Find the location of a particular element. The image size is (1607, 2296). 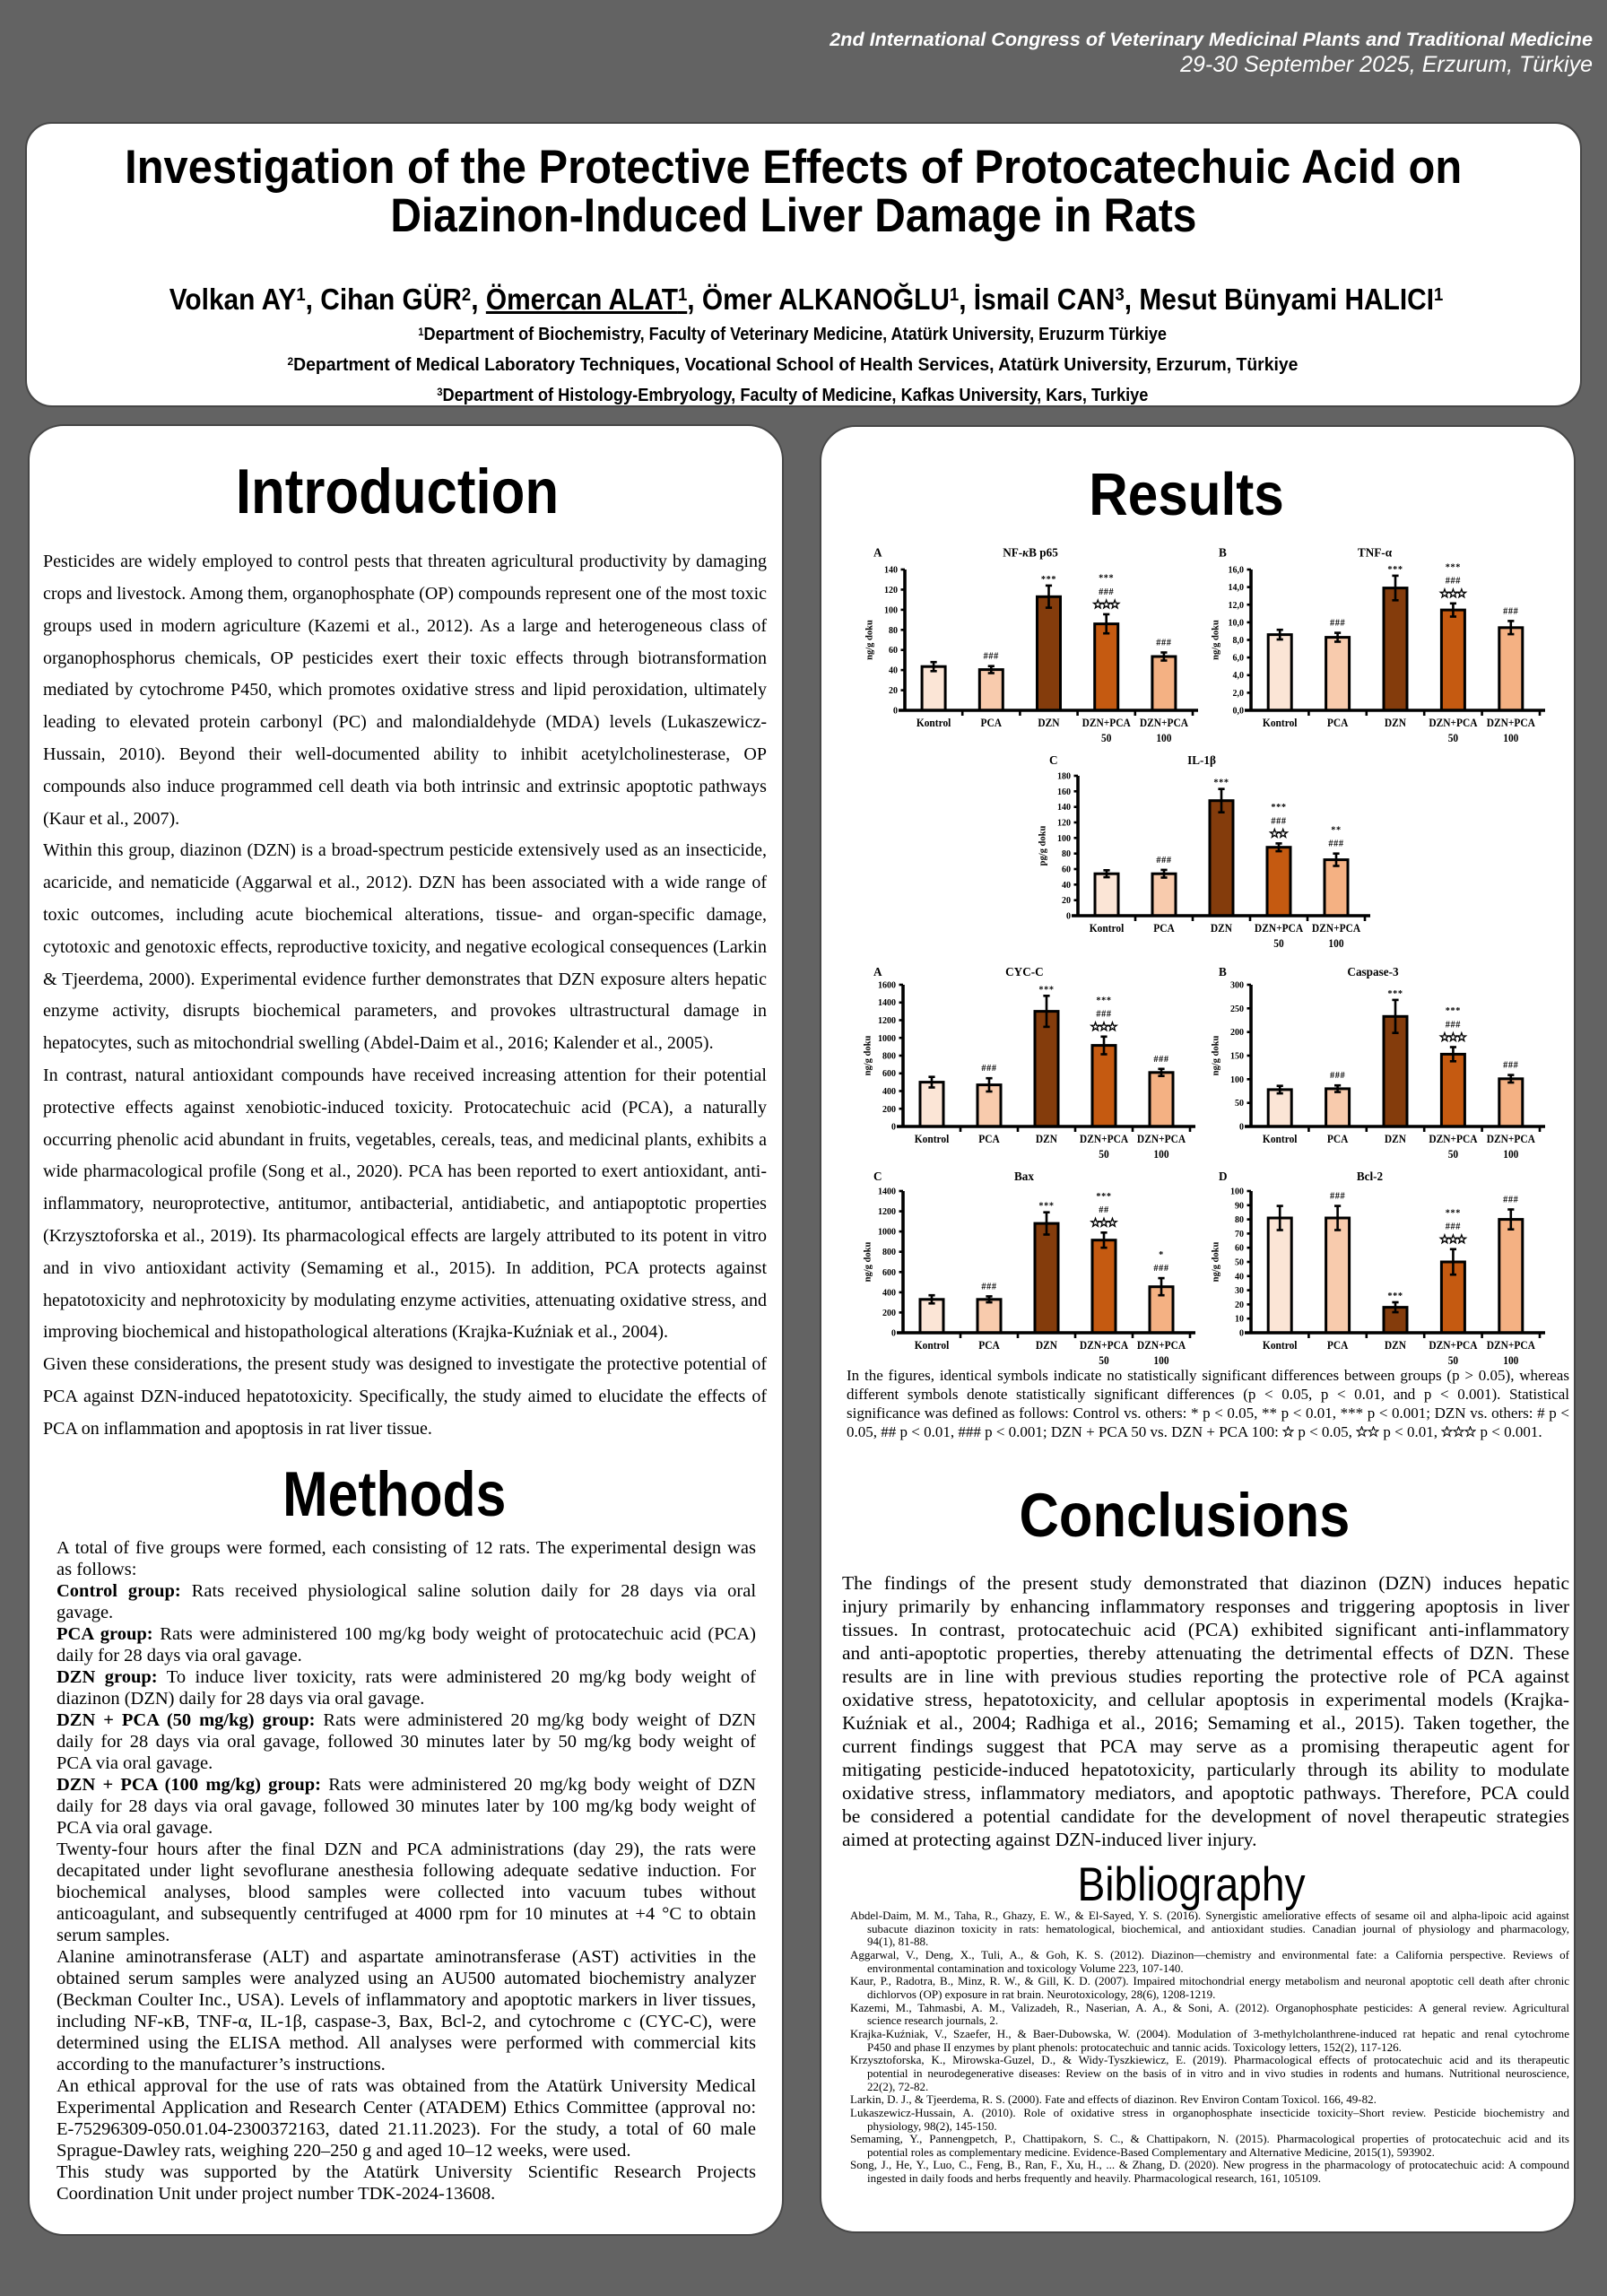

svg-text: 40 is located at coordinates (1066, 886).